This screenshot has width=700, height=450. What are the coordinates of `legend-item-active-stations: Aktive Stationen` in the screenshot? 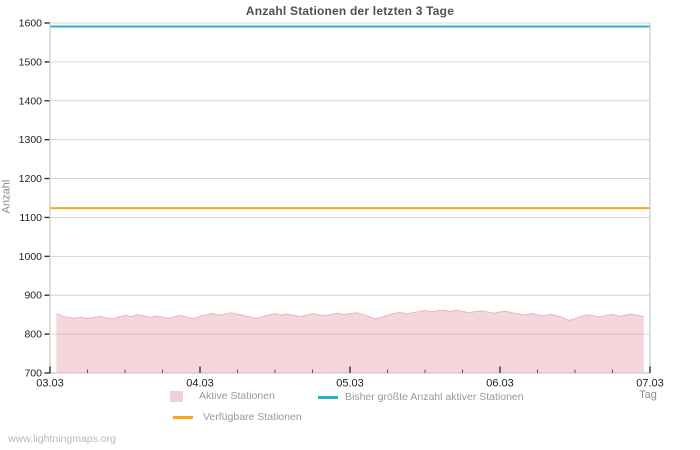 It's located at (222, 396).